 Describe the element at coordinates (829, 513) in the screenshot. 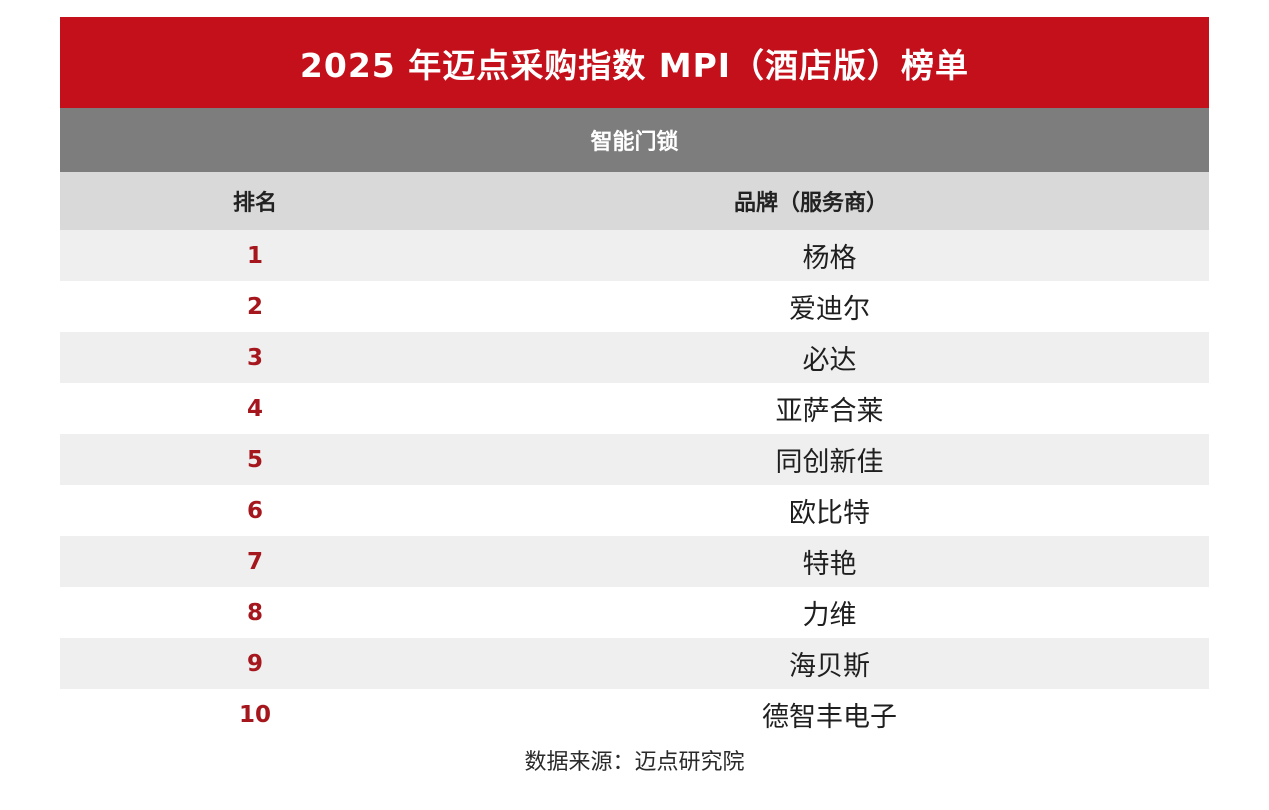

I see `brand-name: 欧比特` at that location.